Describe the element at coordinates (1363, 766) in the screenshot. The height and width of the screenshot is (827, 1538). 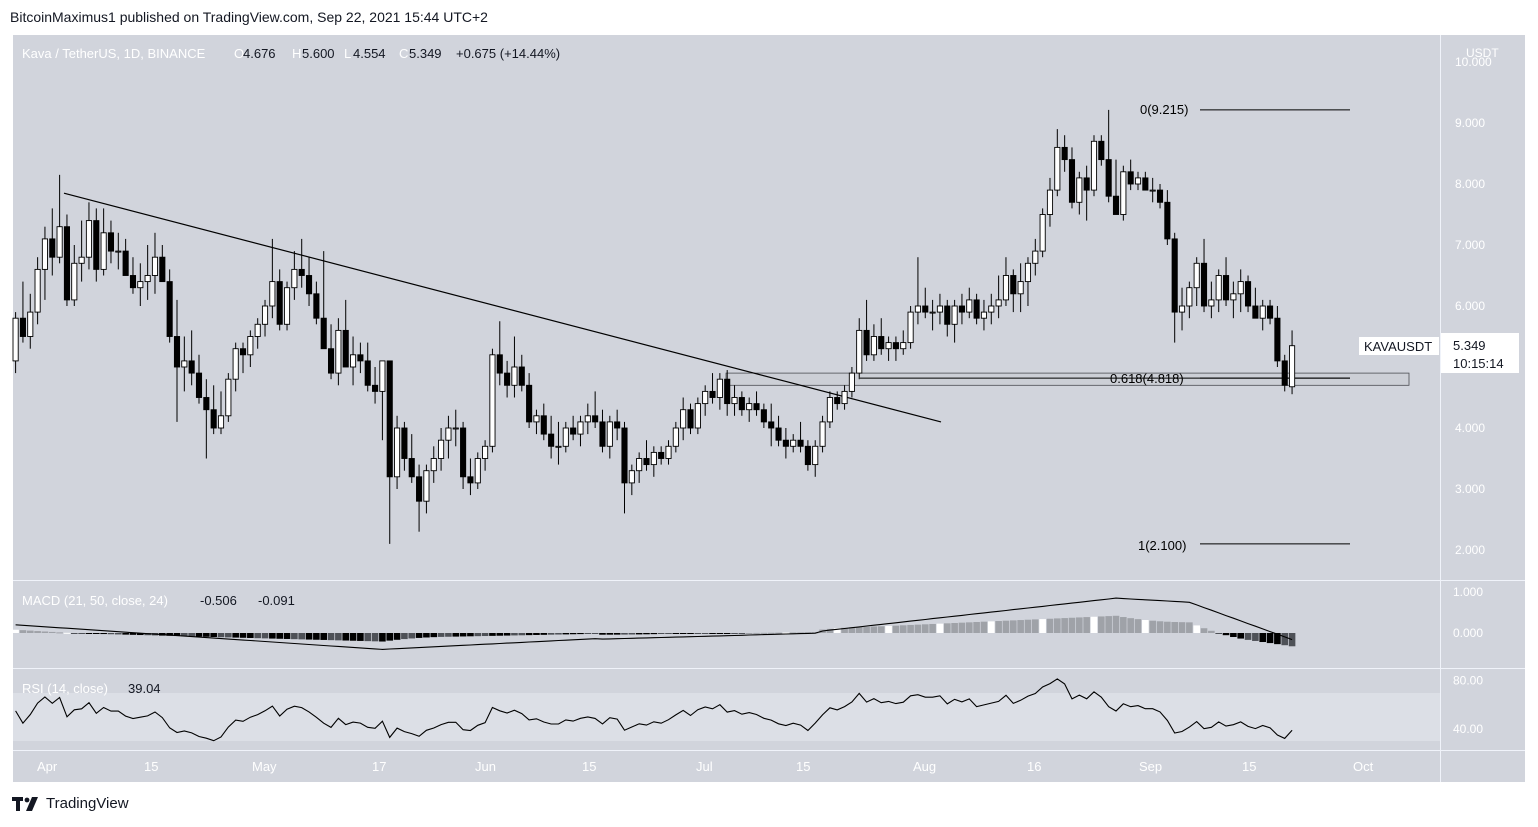
I see `time-tick-label: Oct` at that location.